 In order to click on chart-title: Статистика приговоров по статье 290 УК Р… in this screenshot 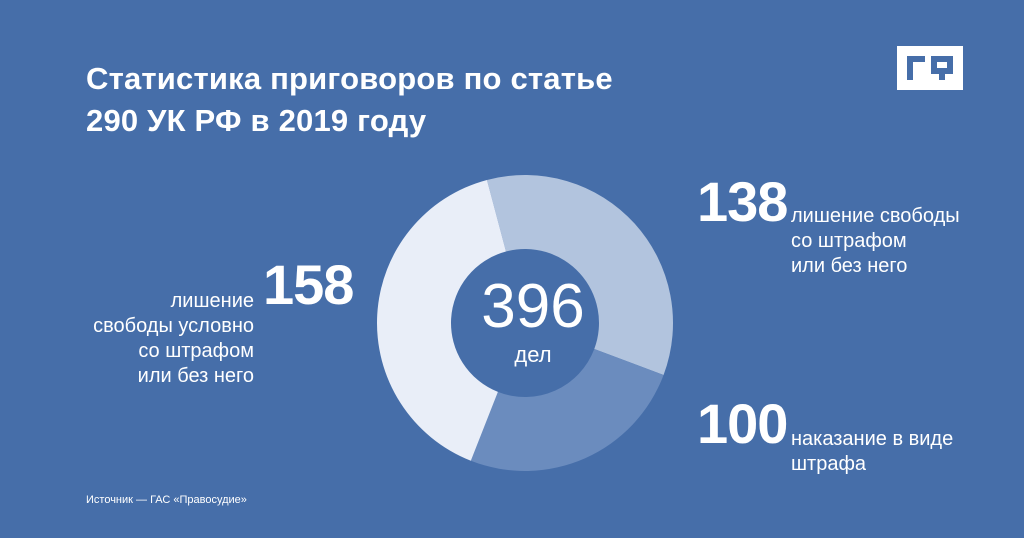, I will do `click(349, 100)`.